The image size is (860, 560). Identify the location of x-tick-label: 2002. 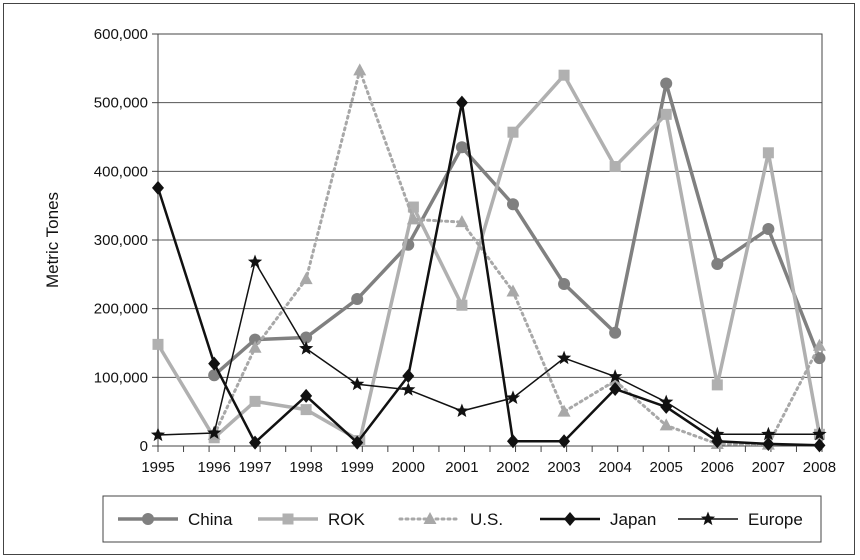
(512, 467).